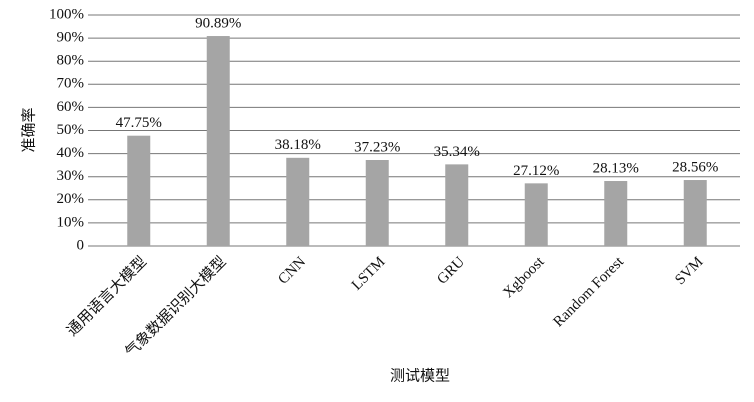 The height and width of the screenshot is (402, 754). I want to click on x-tick-label: Random Forest, so click(589, 291).